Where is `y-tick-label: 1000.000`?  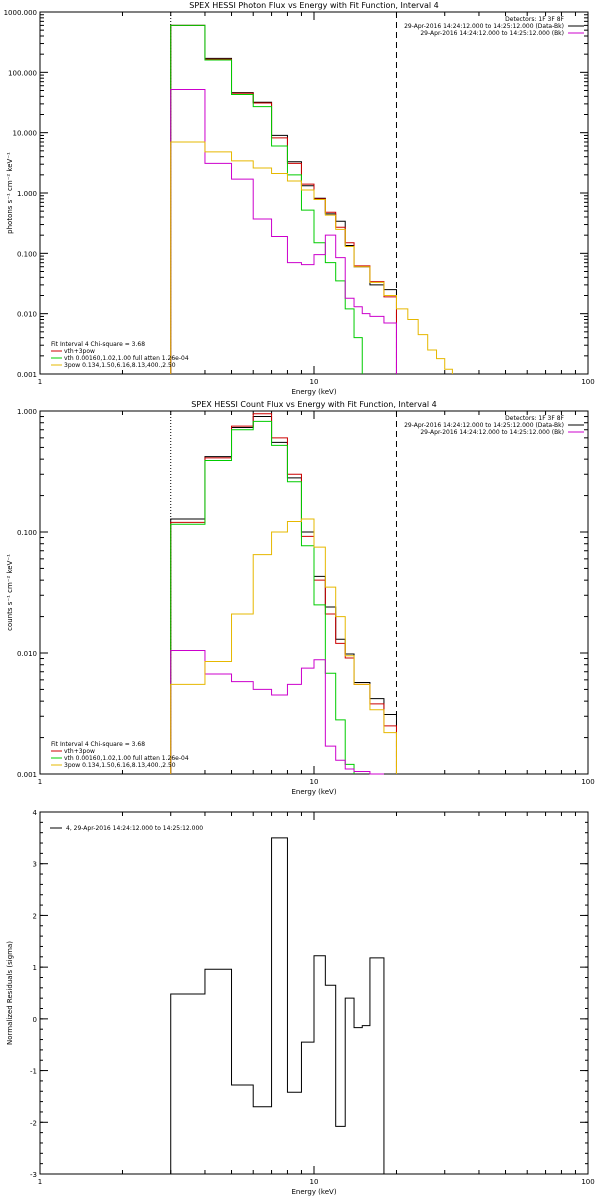
y-tick-label: 1000.000 is located at coordinates (20, 13).